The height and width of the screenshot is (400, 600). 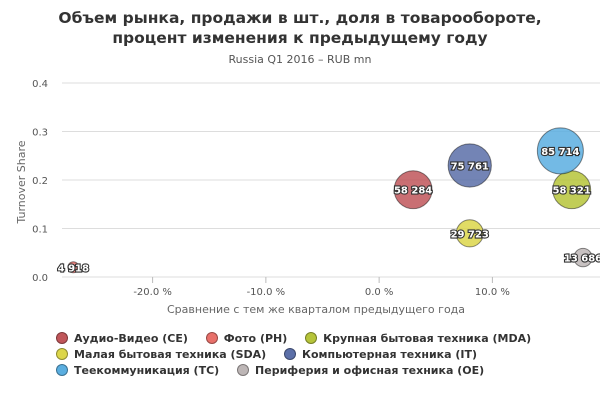 What do you see at coordinates (131, 338) in the screenshot?
I see `legend-label: Аудио-Видео (CE)` at bounding box center [131, 338].